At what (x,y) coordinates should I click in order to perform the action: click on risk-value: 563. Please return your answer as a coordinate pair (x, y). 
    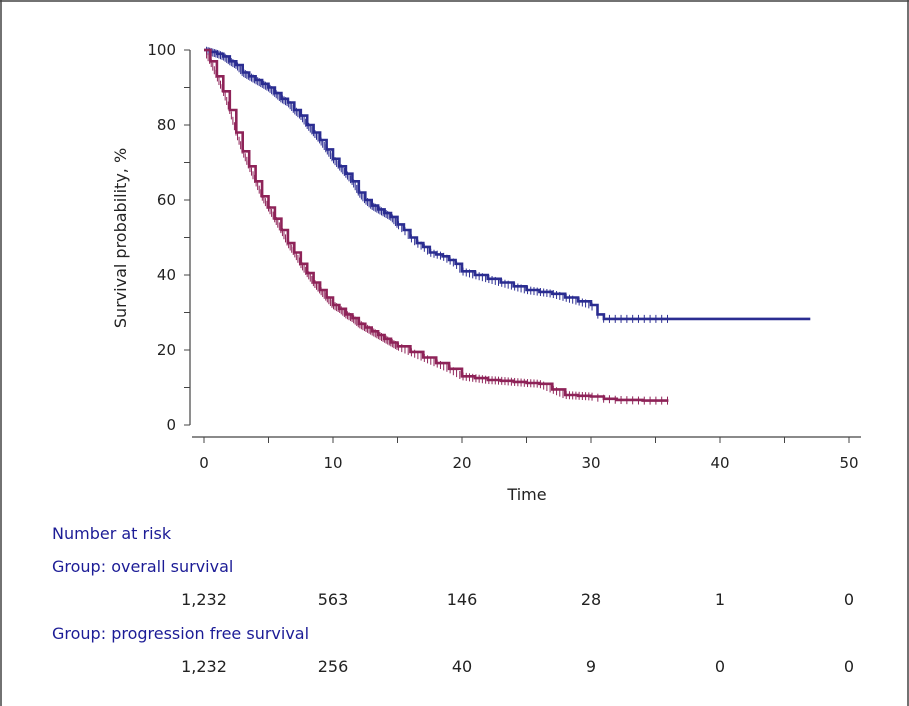
    Looking at the image, I should click on (333, 599).